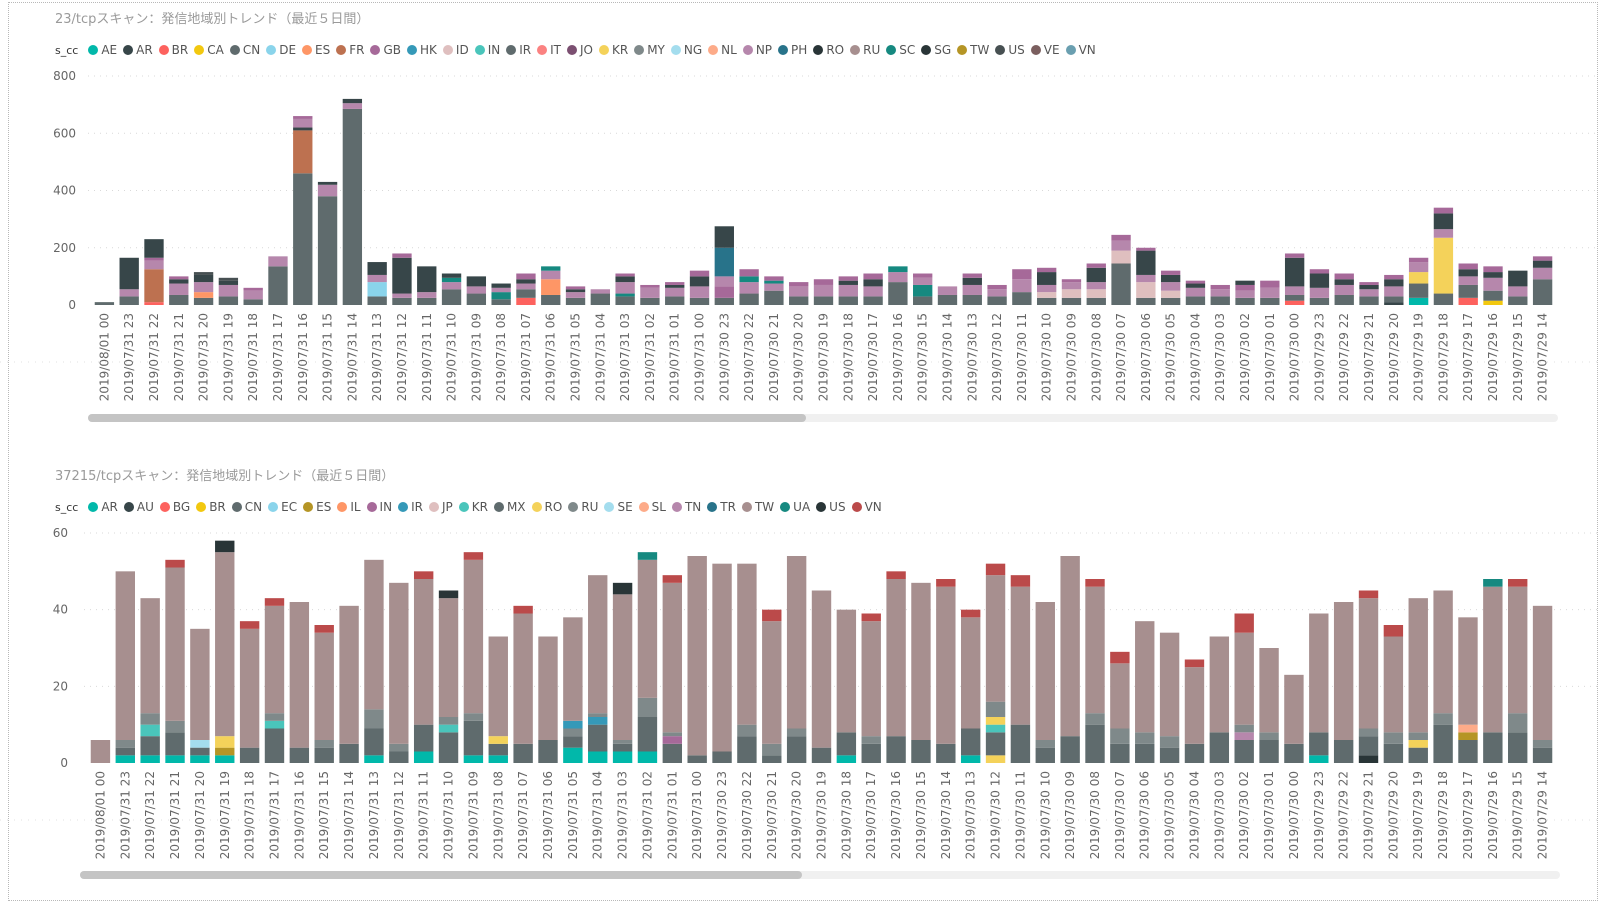  Describe the element at coordinates (1493, 583) in the screenshot. I see `bar-segment-ua` at that location.